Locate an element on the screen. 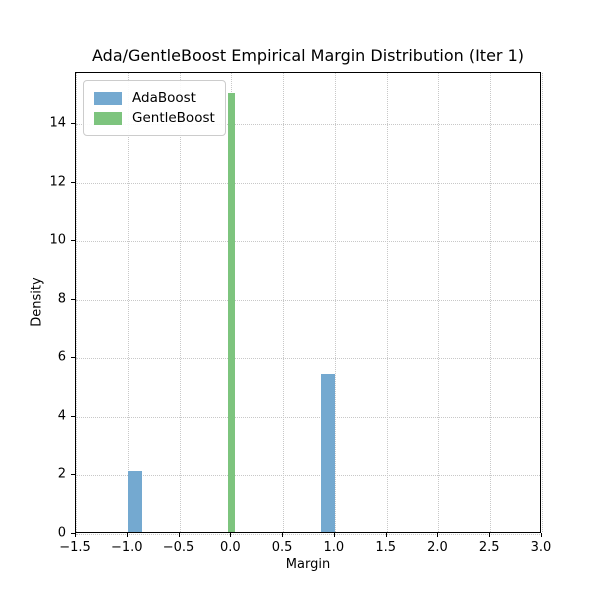 The height and width of the screenshot is (600, 600). y-tick-label: 6 is located at coordinates (61, 357).